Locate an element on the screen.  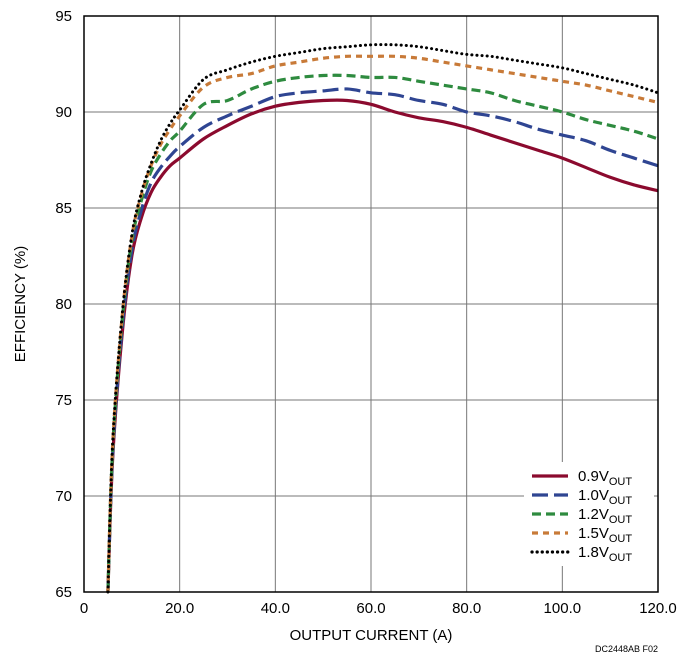
x-tick-label: 60.0 is located at coordinates (370, 608).